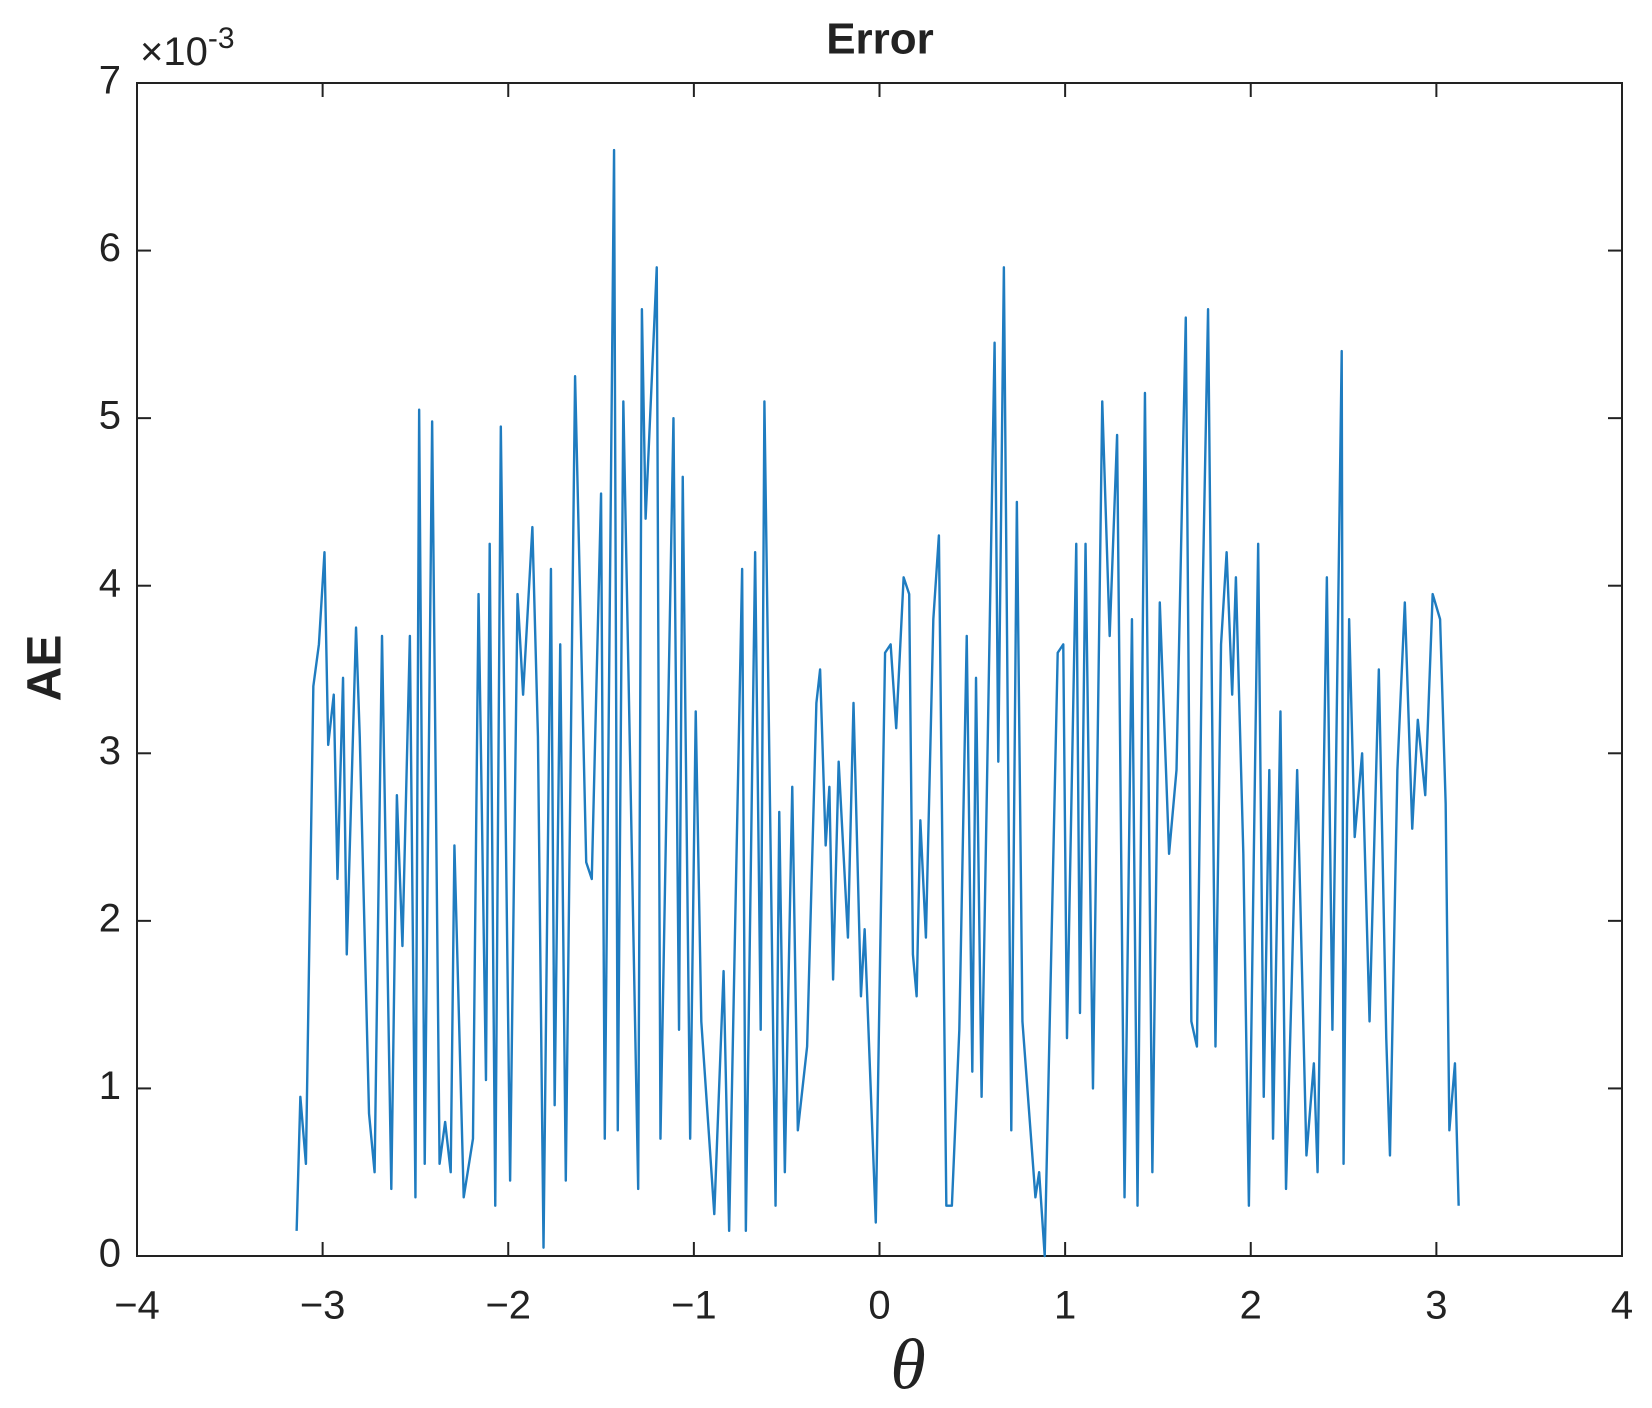 This screenshot has height=1408, width=1652. I want to click on x-tick-label: −3, so click(323, 1306).